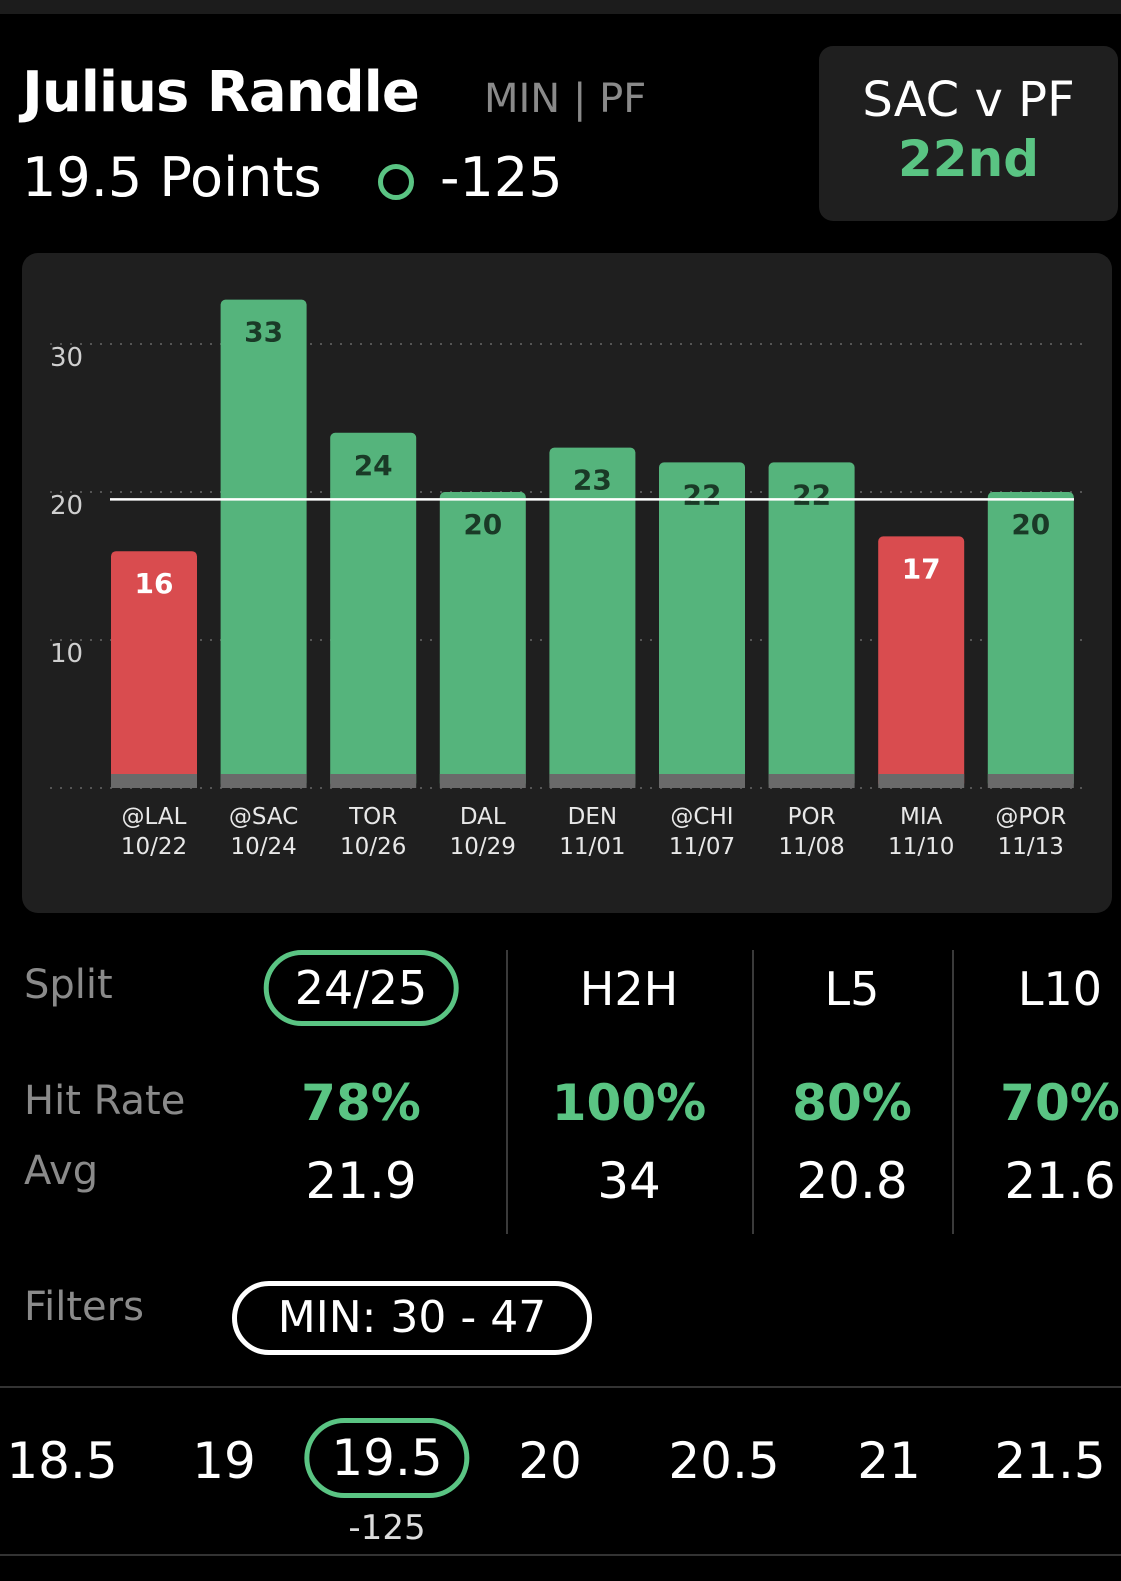 Image resolution: width=1121 pixels, height=1581 pixels. I want to click on line-option: 20, so click(550, 1461).